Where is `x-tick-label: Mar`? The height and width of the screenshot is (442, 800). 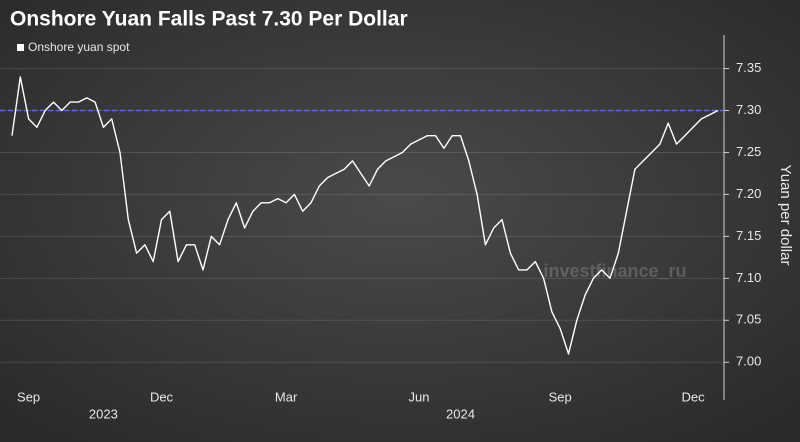
x-tick-label: Mar is located at coordinates (286, 396).